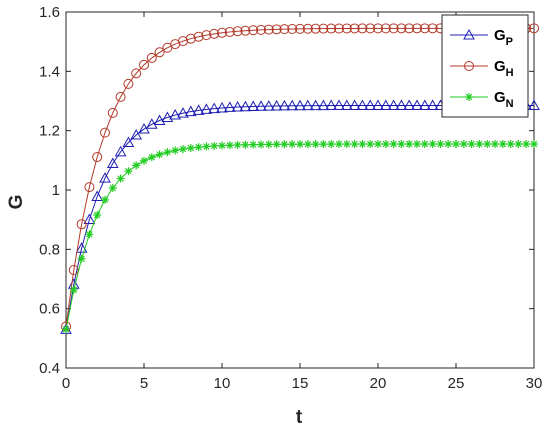  I want to click on x-tick-label: 15, so click(300, 383).